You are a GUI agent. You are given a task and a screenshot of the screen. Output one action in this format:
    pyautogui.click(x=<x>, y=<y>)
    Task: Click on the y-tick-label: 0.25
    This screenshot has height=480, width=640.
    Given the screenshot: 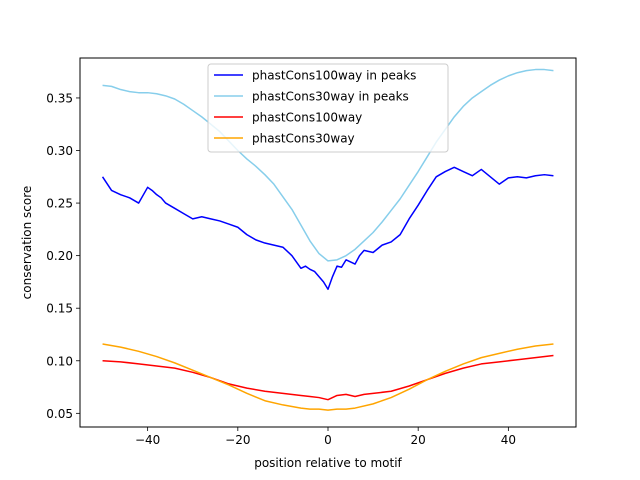 What is the action you would take?
    pyautogui.click(x=59, y=204)
    